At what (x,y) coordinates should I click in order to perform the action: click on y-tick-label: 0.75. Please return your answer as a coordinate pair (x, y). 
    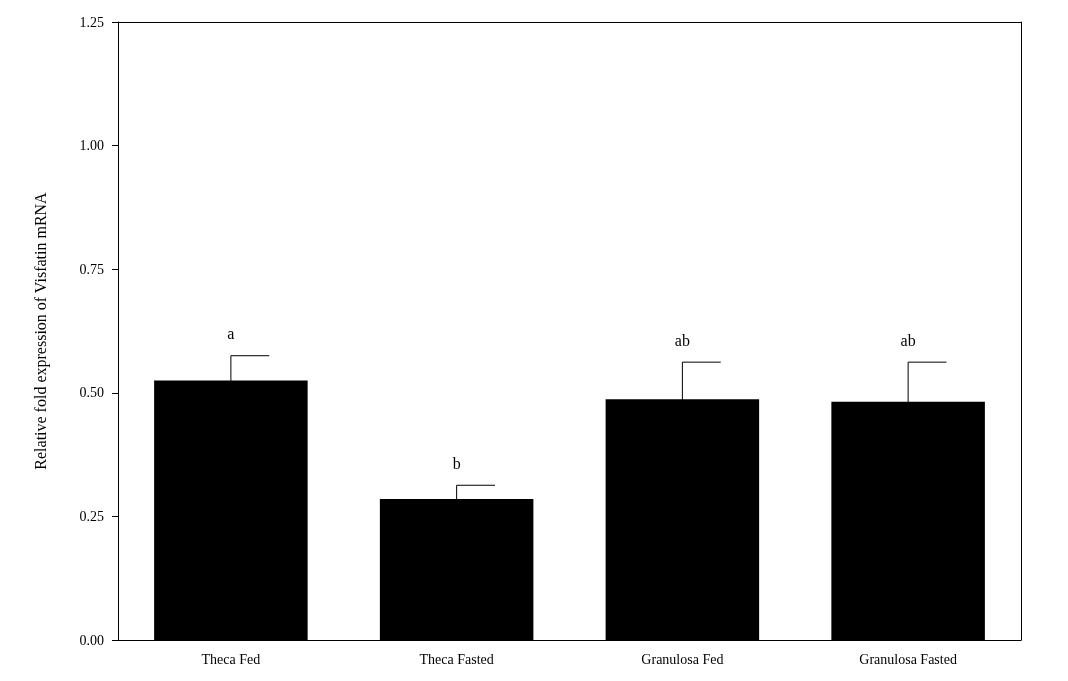
    Looking at the image, I should click on (91, 269).